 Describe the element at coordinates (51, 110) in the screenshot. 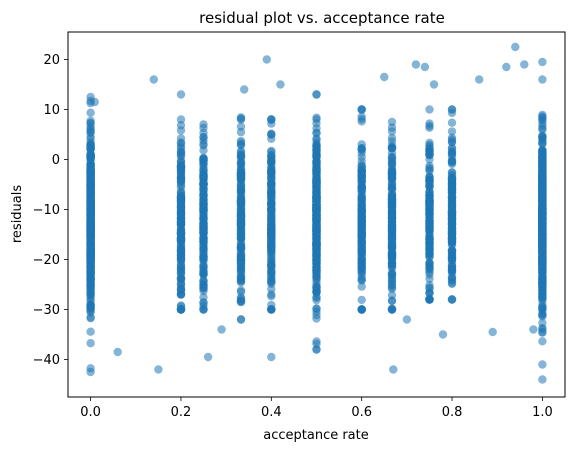

I see `y-tick-label: 10` at that location.